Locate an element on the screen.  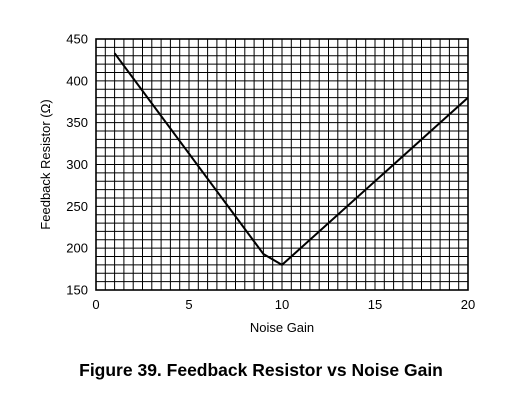
y-tick-label: 300 is located at coordinates (77, 164).